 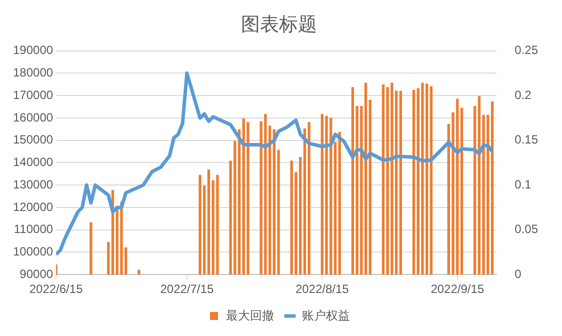 What do you see at coordinates (187, 289) in the screenshot?
I see `x-tick-label: 2022/7/15` at bounding box center [187, 289].